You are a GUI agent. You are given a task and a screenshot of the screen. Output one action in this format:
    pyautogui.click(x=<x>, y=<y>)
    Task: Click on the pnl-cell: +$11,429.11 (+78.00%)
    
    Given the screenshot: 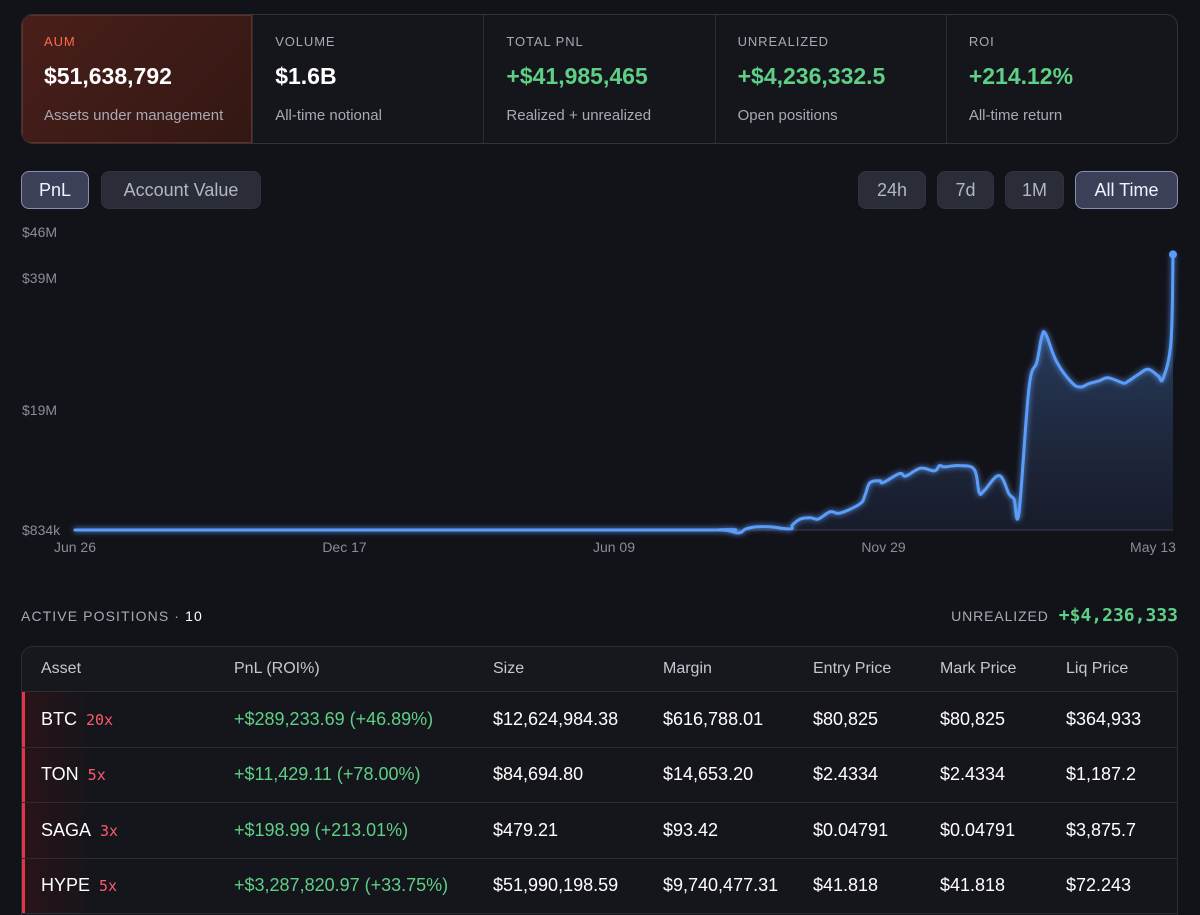 What is the action you would take?
    pyautogui.click(x=327, y=774)
    